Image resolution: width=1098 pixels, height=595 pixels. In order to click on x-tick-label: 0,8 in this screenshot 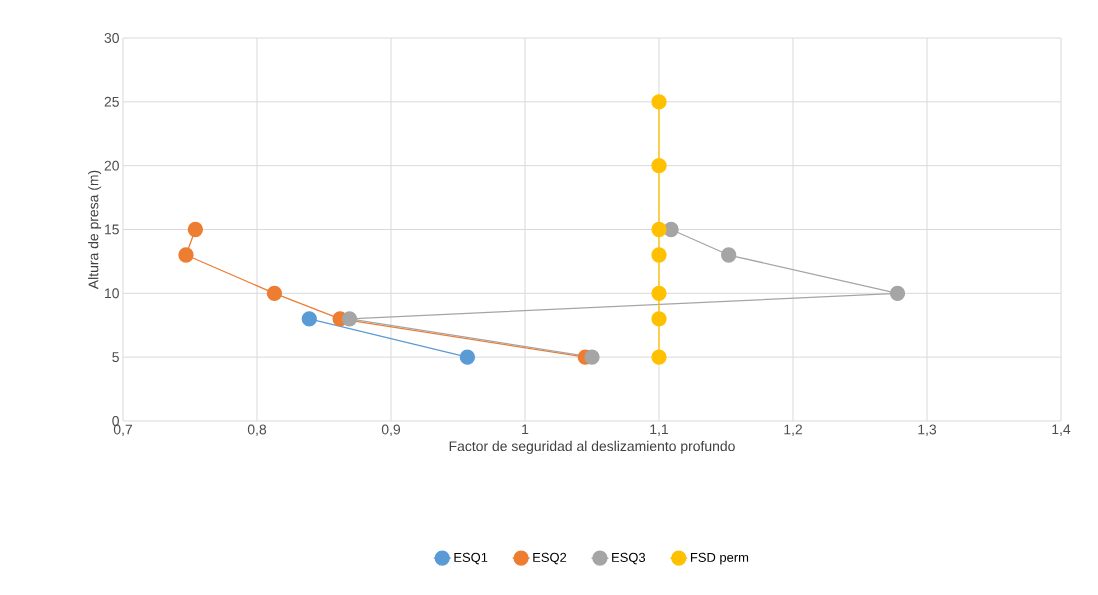, I will do `click(257, 430)`.